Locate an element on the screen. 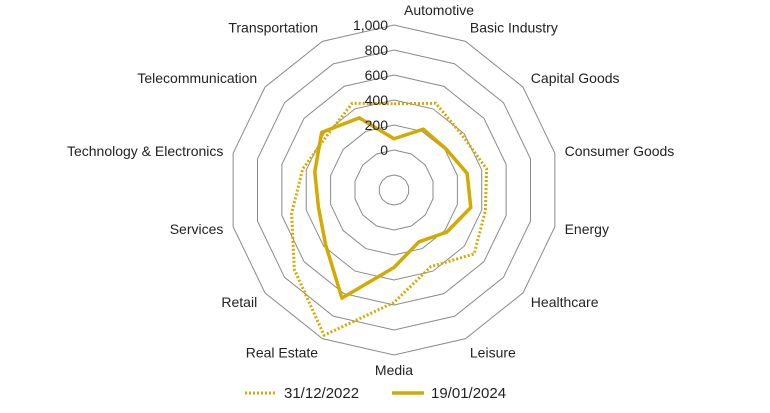  category-label: Basic Industry is located at coordinates (514, 27).